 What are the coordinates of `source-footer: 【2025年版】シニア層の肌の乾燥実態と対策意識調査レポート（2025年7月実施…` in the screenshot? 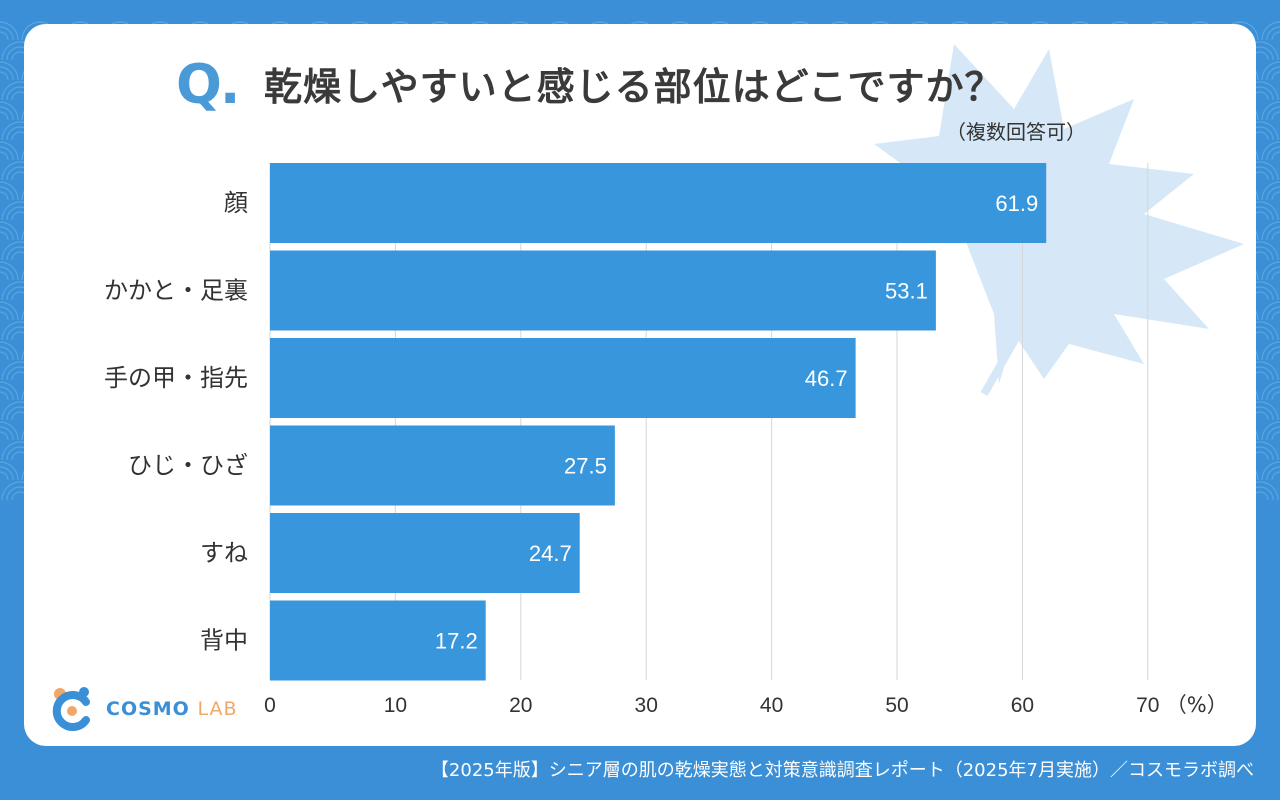 It's located at (842, 770).